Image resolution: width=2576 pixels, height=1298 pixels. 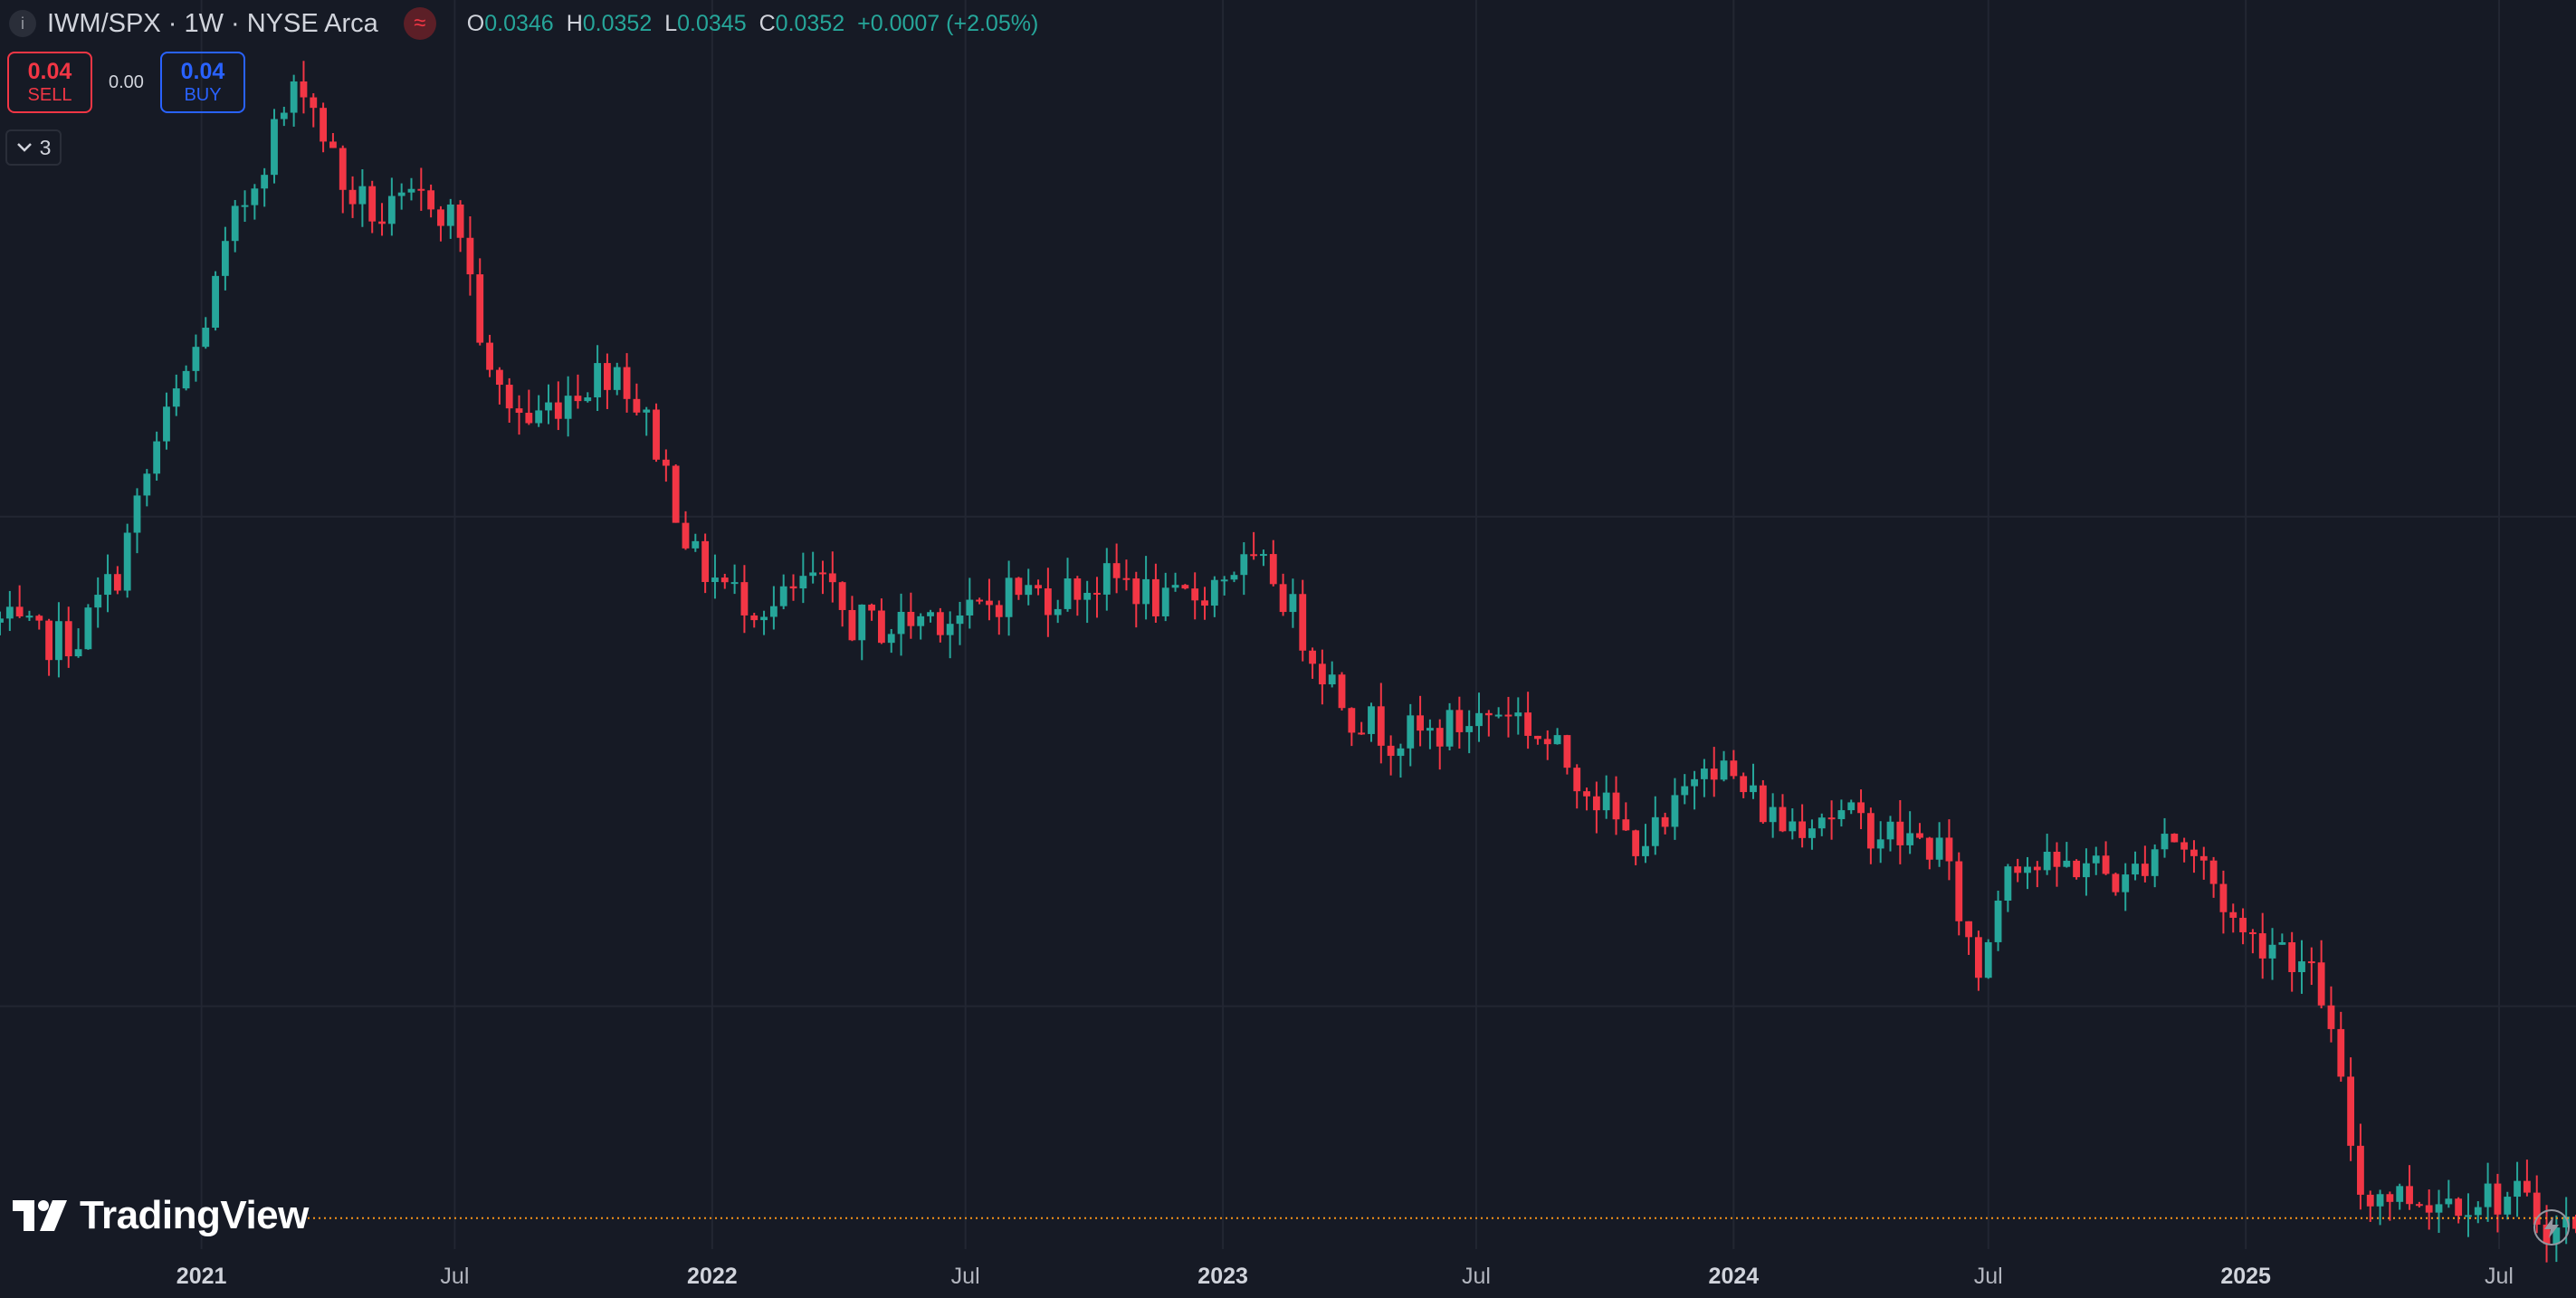 I want to click on tradingview-logo-icon, so click(x=40, y=1215).